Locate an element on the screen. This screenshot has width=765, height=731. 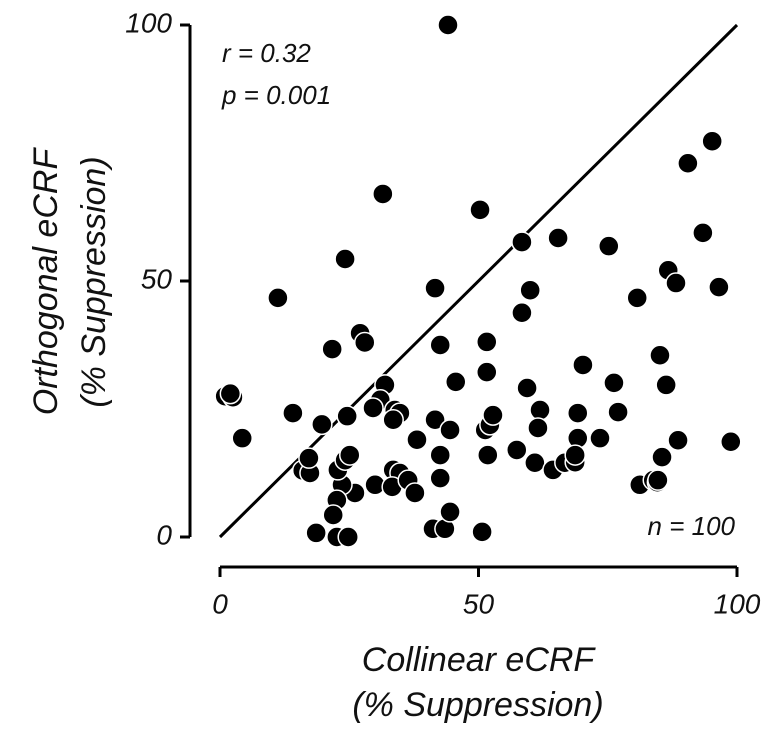
x-tick-label: 100 is located at coordinates (737, 603).